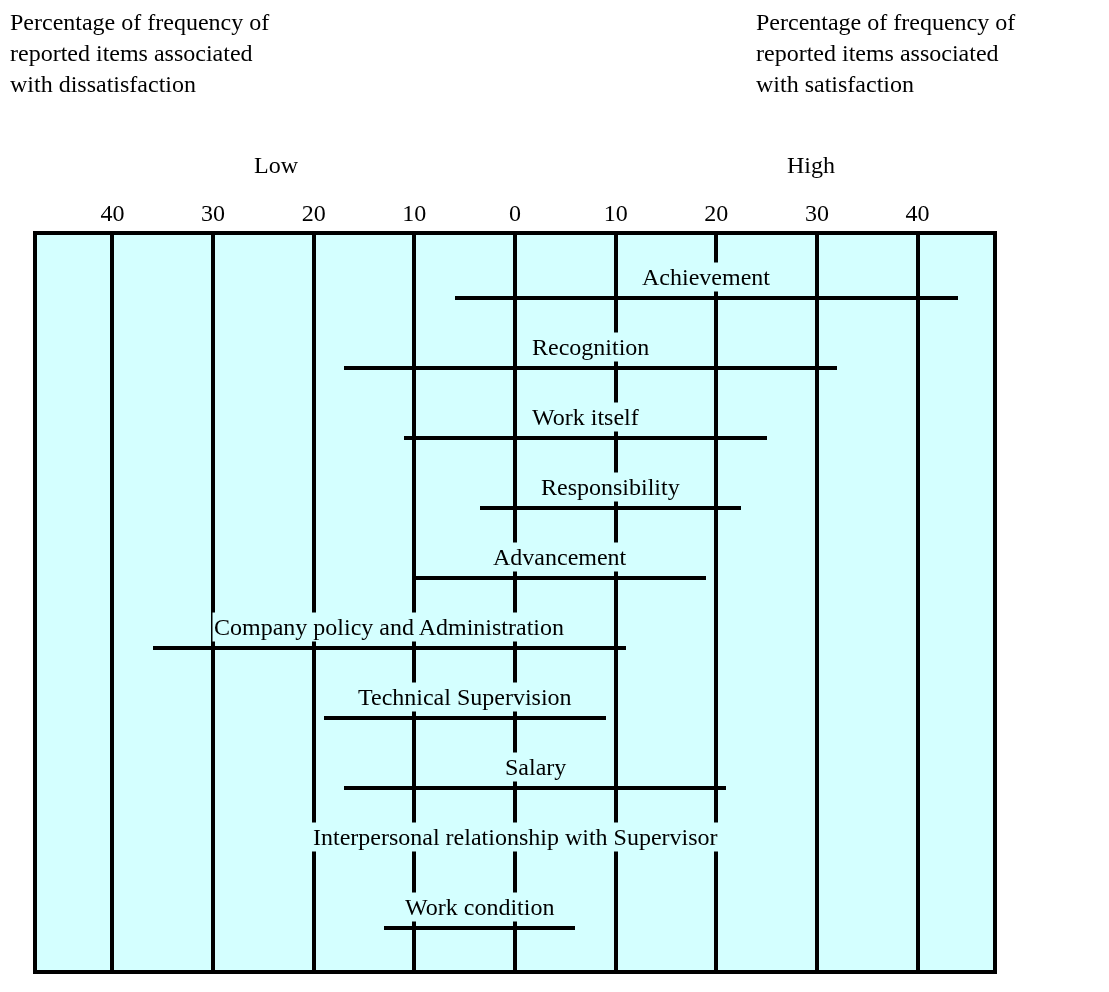 The image size is (1109, 992). Describe the element at coordinates (591, 347) in the screenshot. I see `y-tick-label: Recognition` at that location.